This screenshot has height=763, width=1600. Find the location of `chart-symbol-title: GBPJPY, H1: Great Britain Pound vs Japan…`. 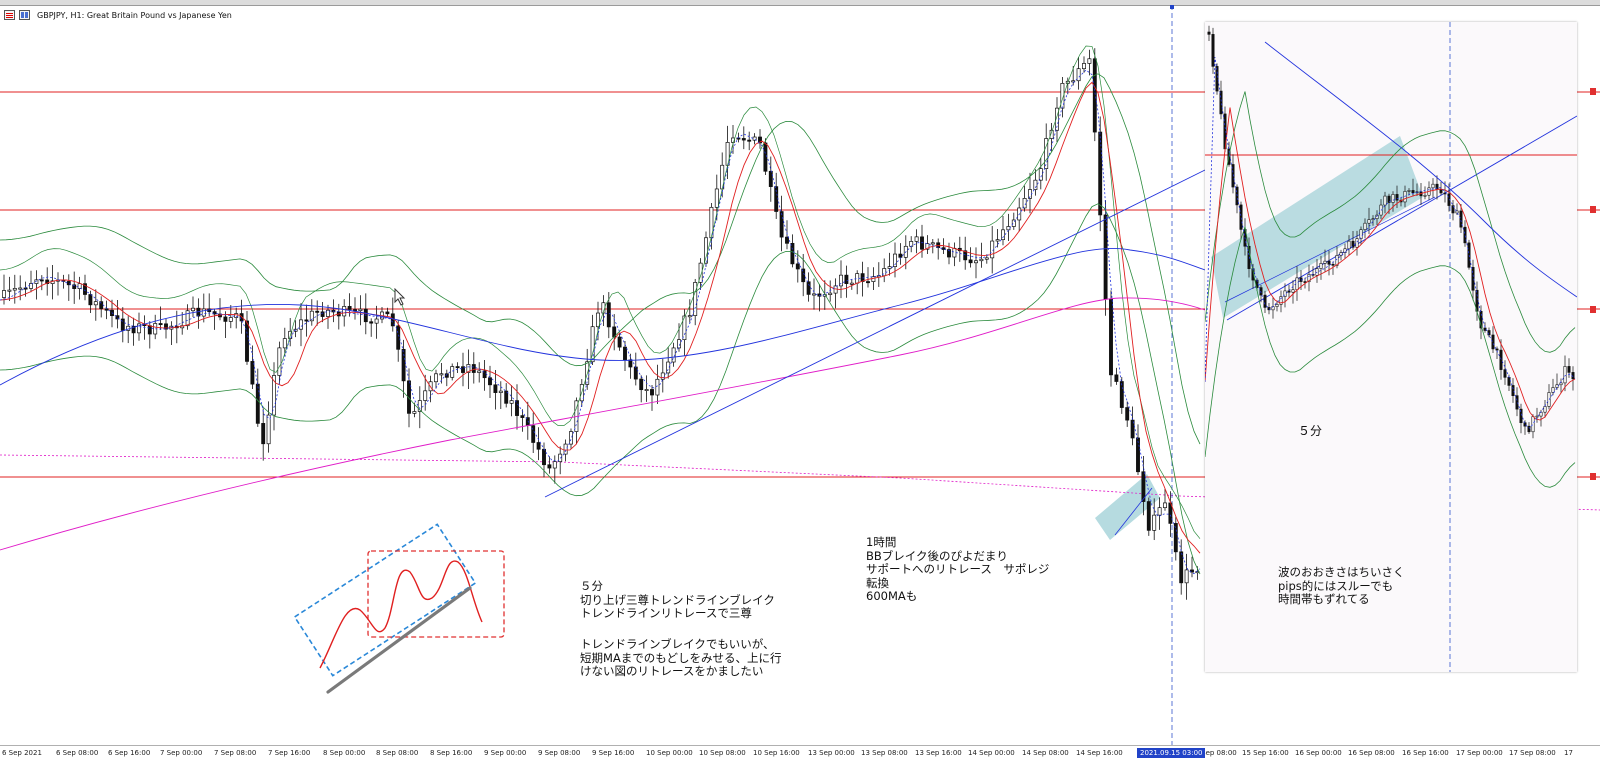

chart-symbol-title: GBPJPY, H1: Great Britain Pound vs Japan… is located at coordinates (134, 15).